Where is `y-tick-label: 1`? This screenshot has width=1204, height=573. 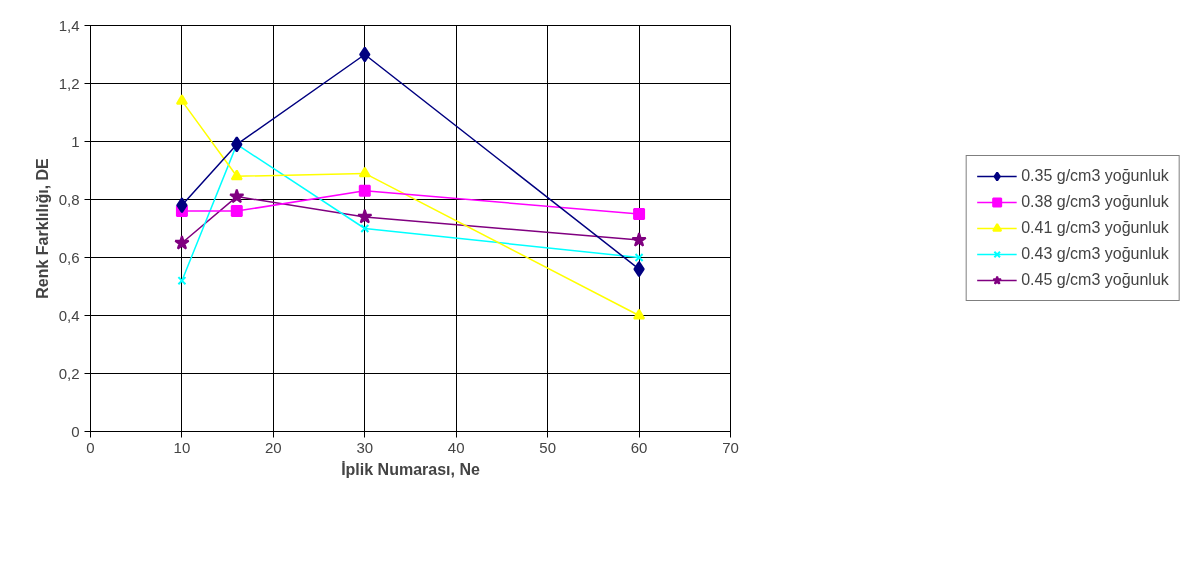 y-tick-label: 1 is located at coordinates (75, 141).